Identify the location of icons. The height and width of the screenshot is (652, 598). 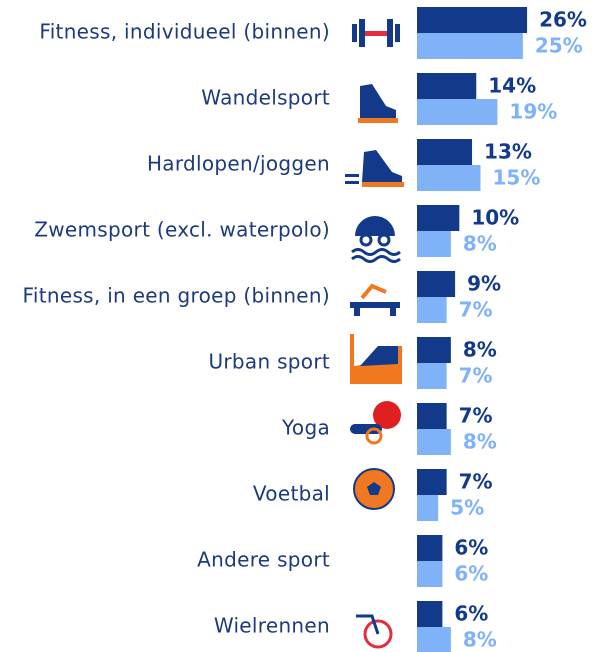
(374, 334).